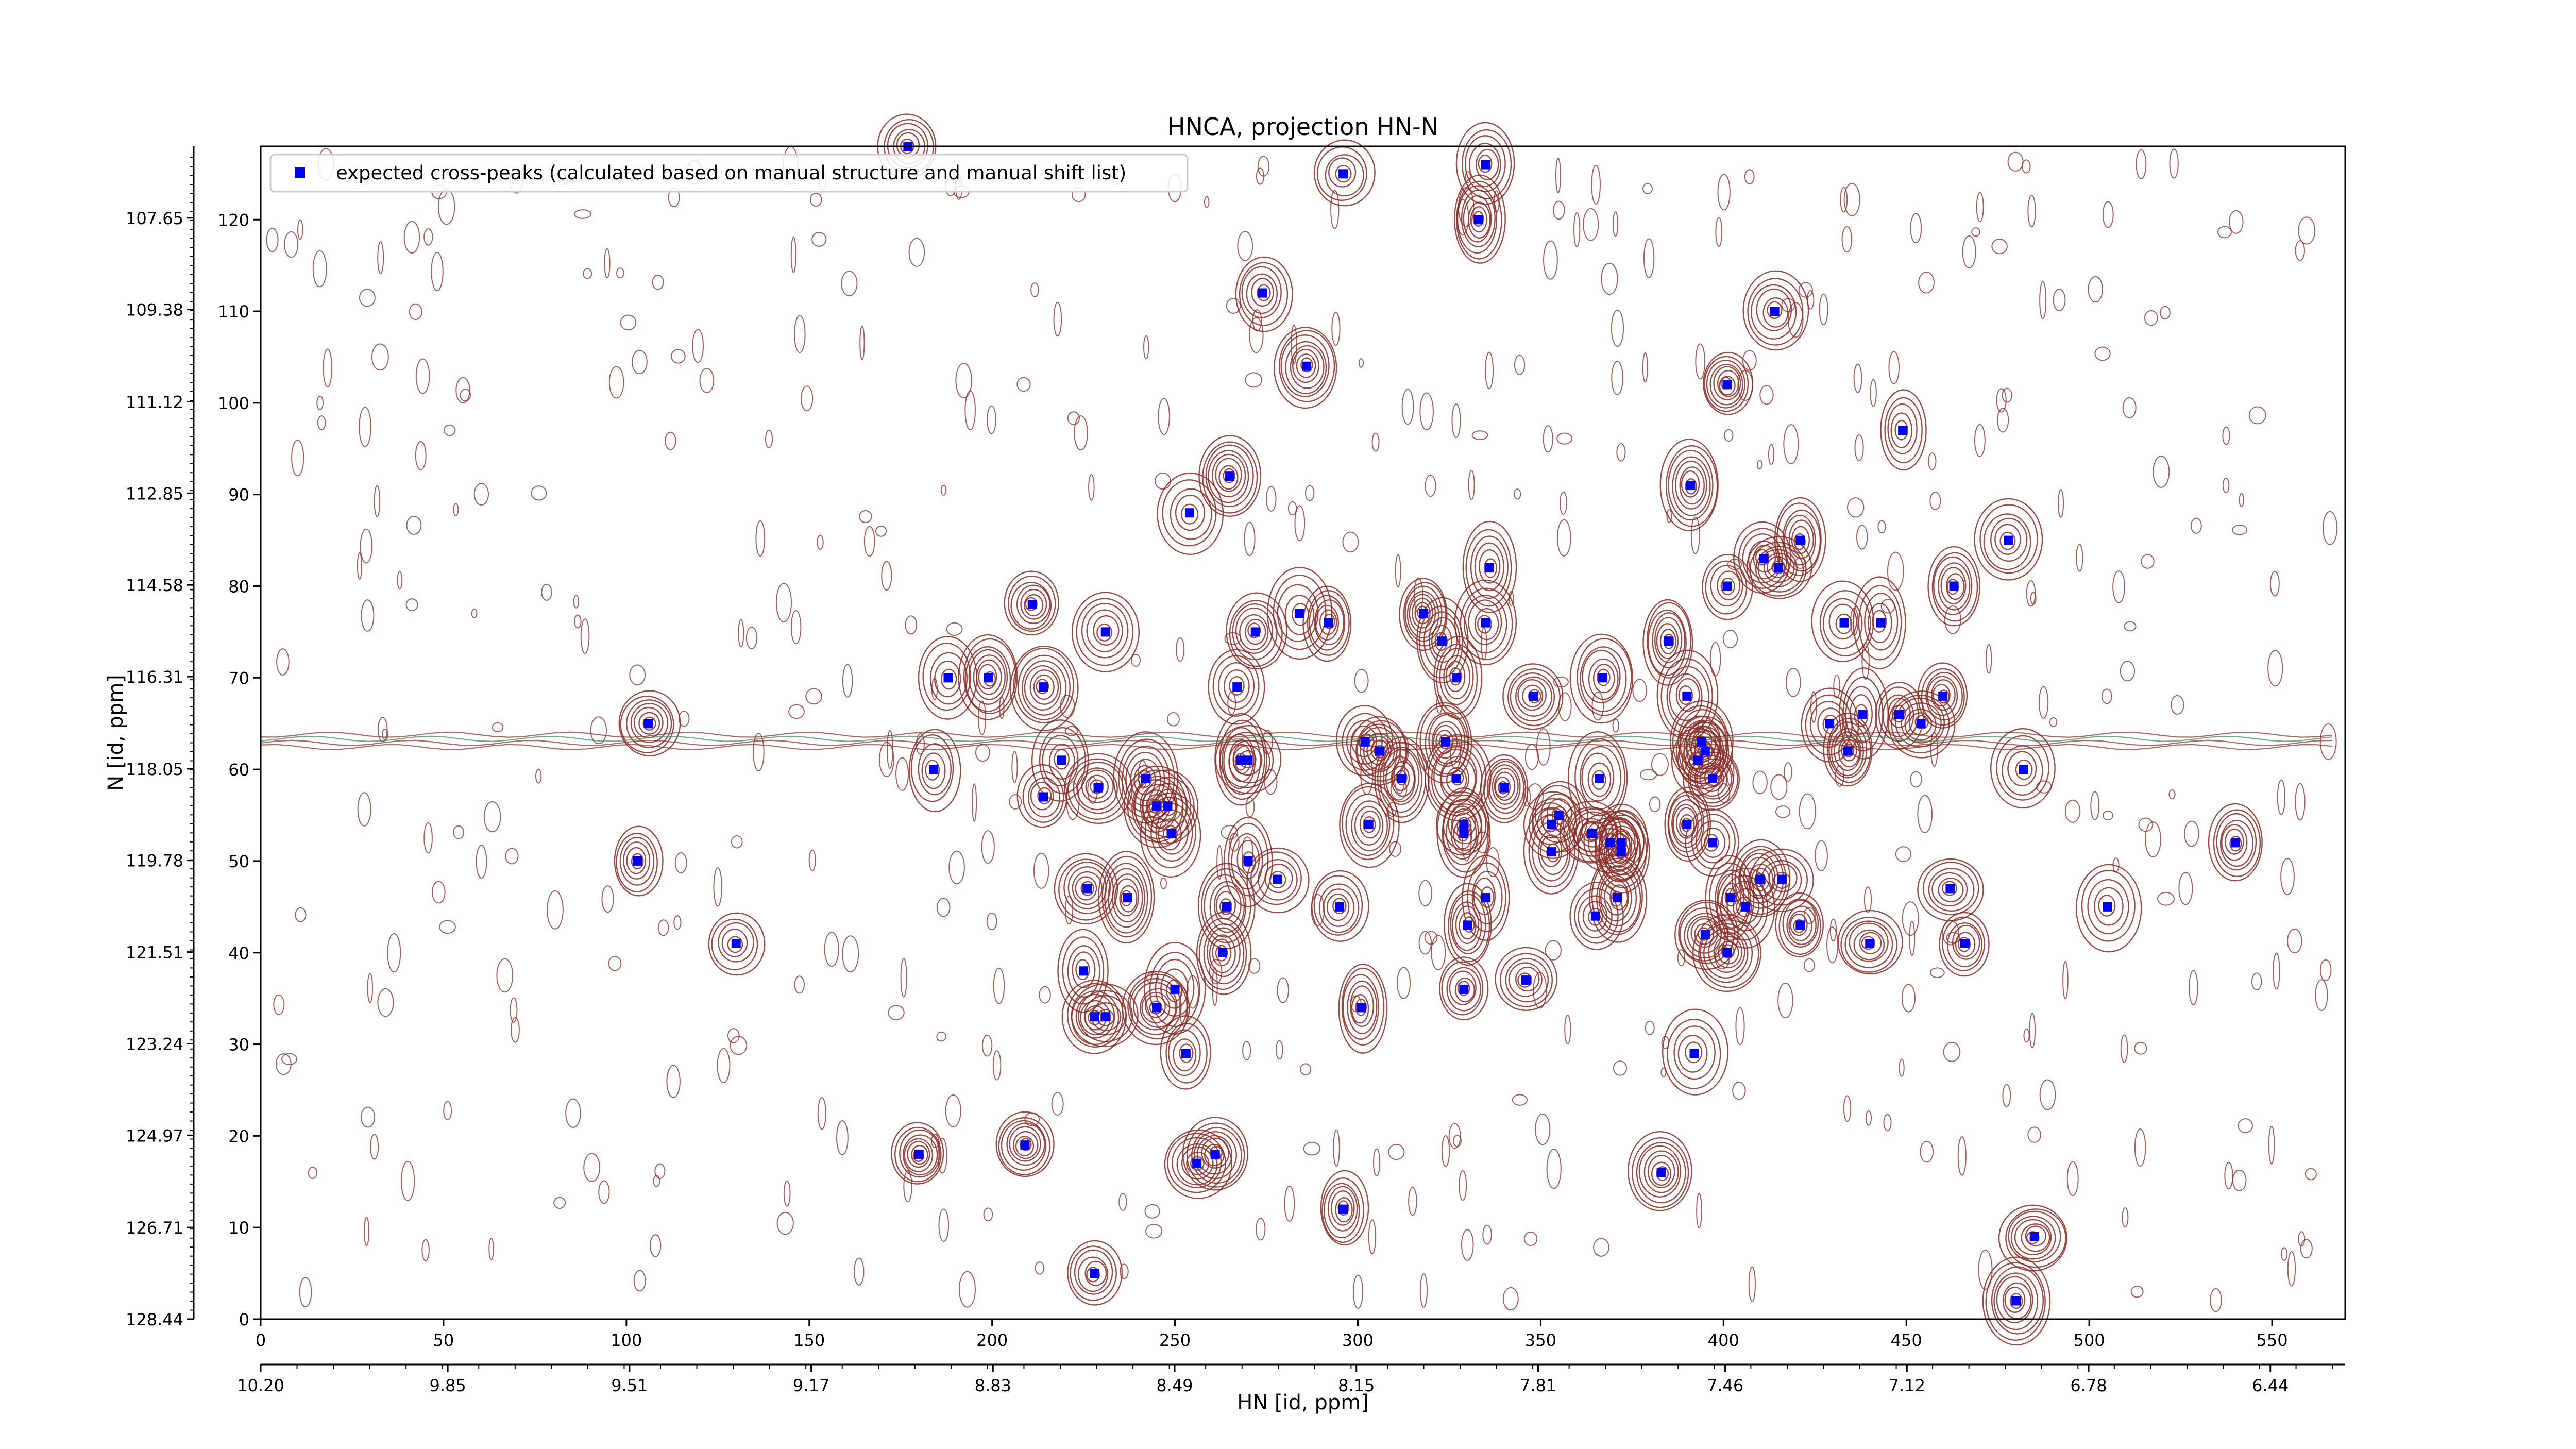 The width and height of the screenshot is (2576, 1449). I want to click on y-ppm-tick-label: 109.38, so click(154, 310).